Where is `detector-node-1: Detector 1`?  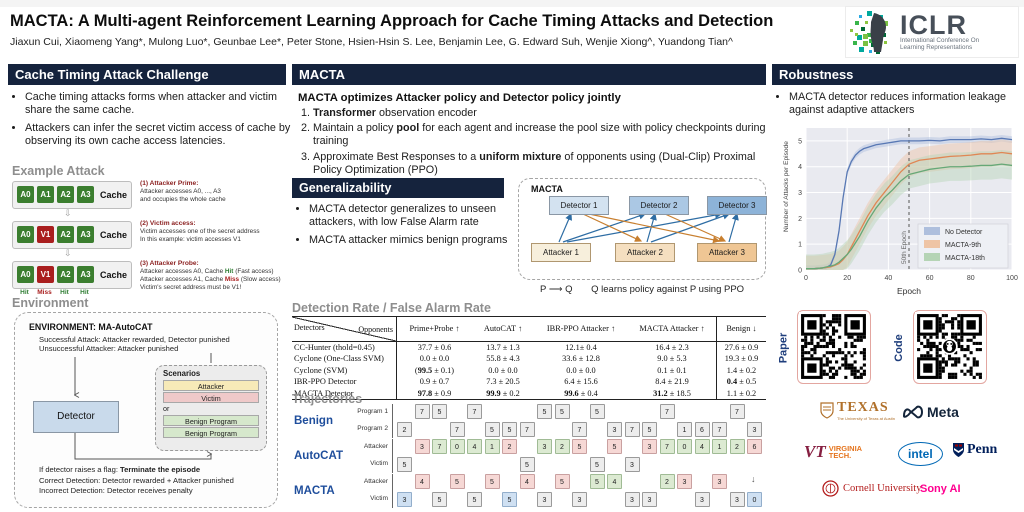 detector-node-1: Detector 1 is located at coordinates (579, 205).